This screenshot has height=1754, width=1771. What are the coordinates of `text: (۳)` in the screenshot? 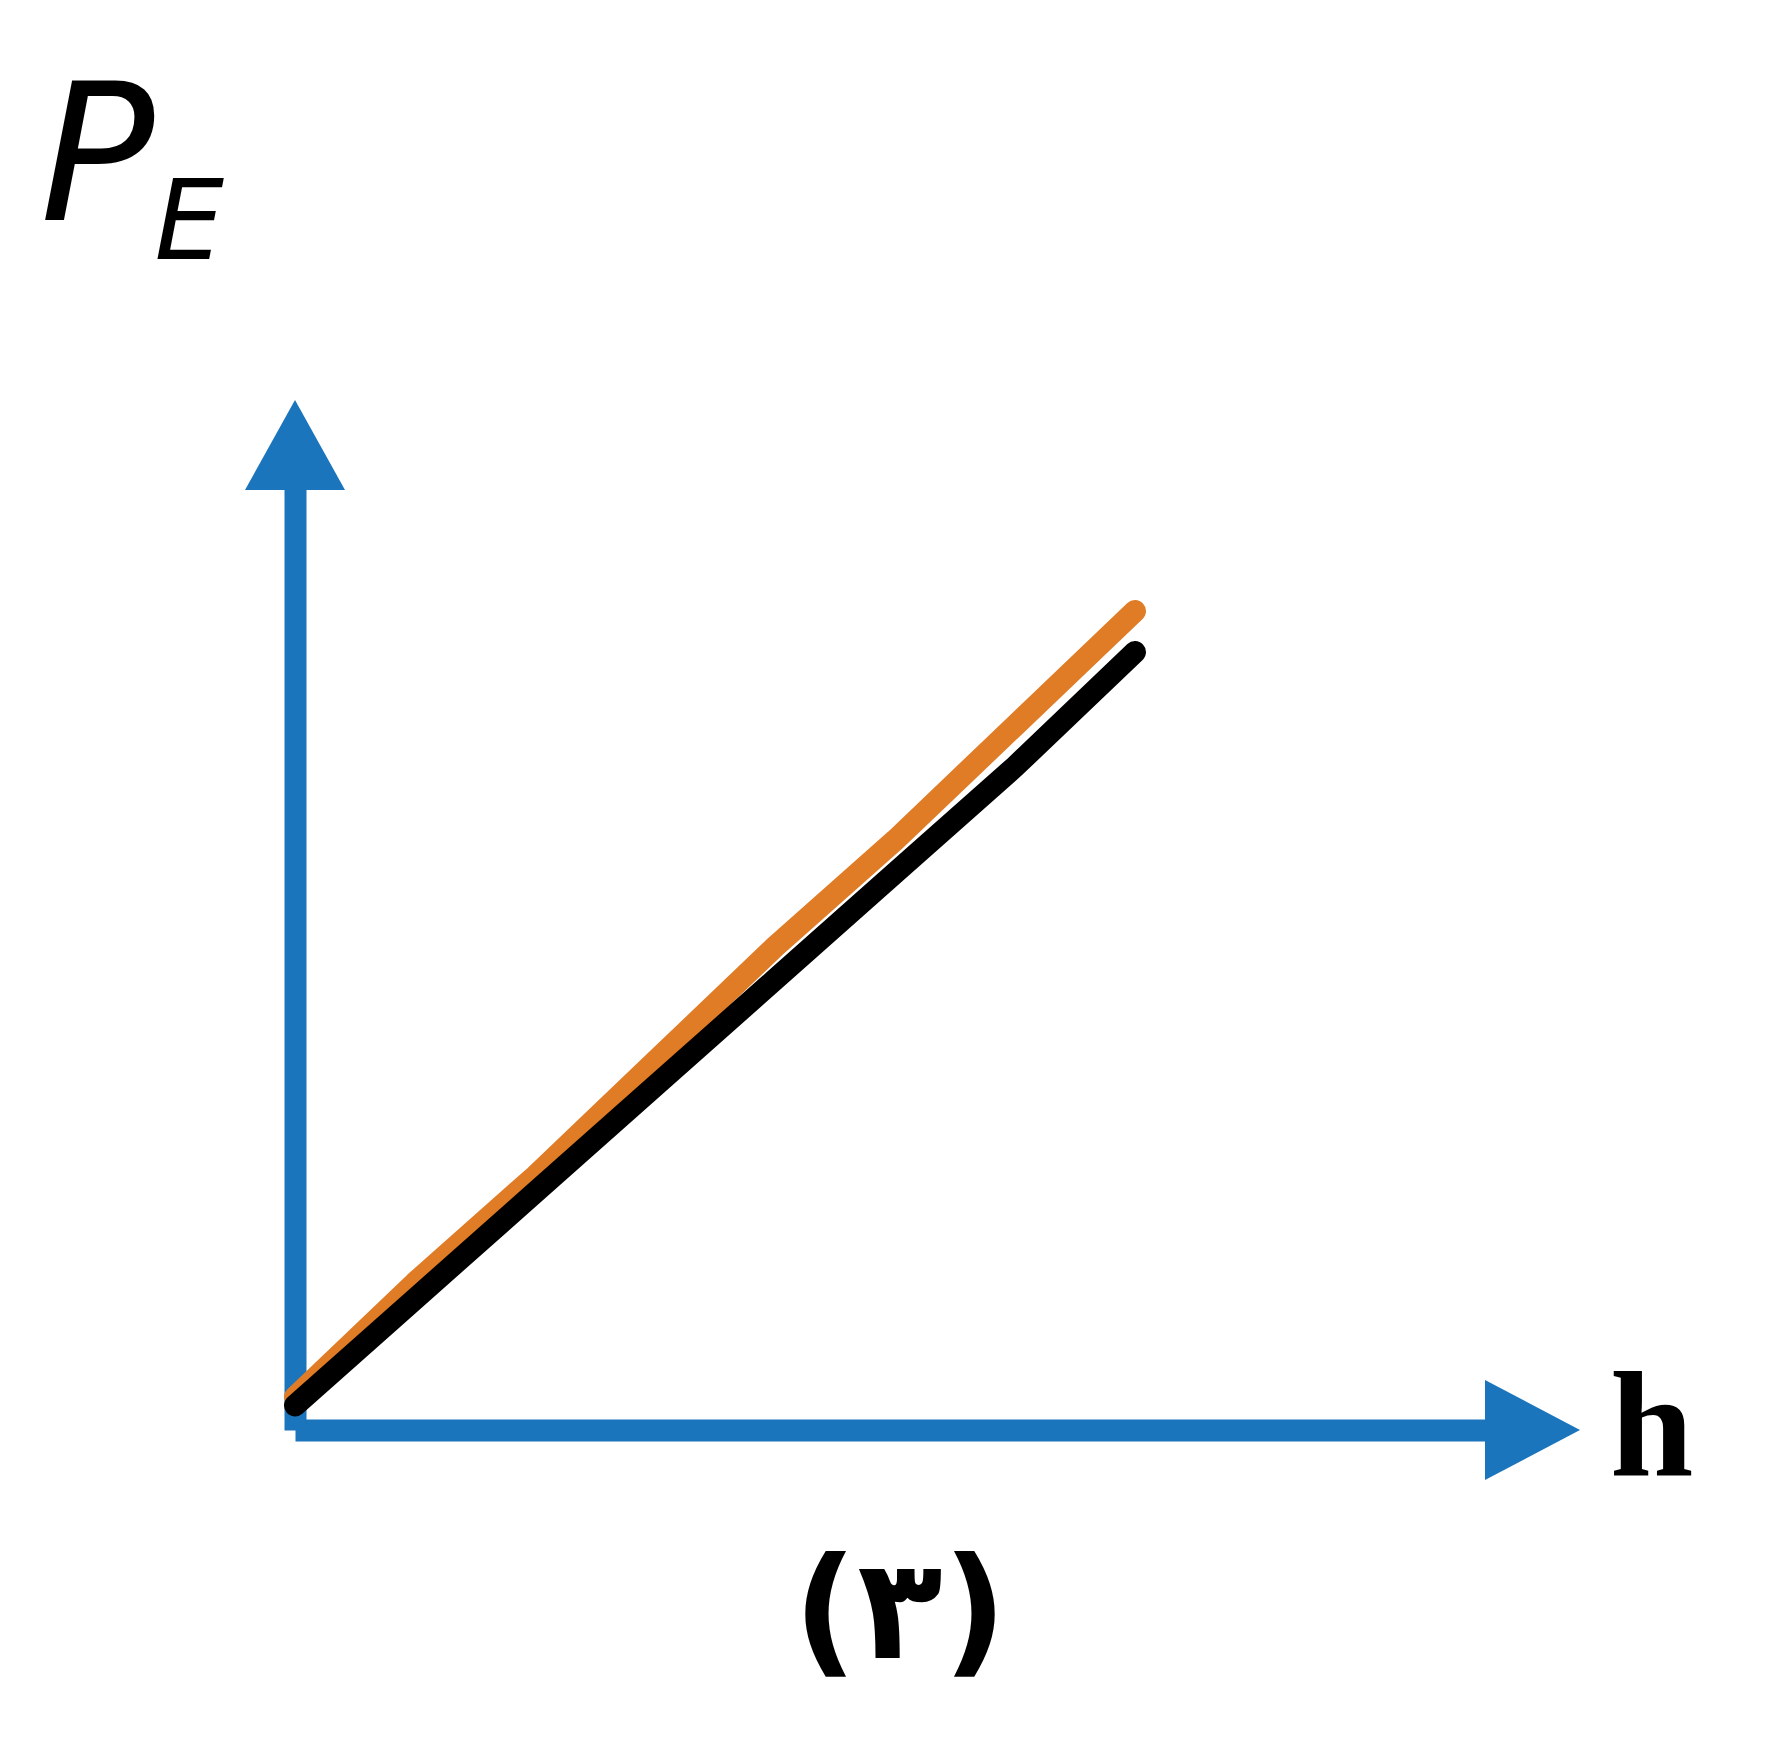 It's located at (900, 1609).